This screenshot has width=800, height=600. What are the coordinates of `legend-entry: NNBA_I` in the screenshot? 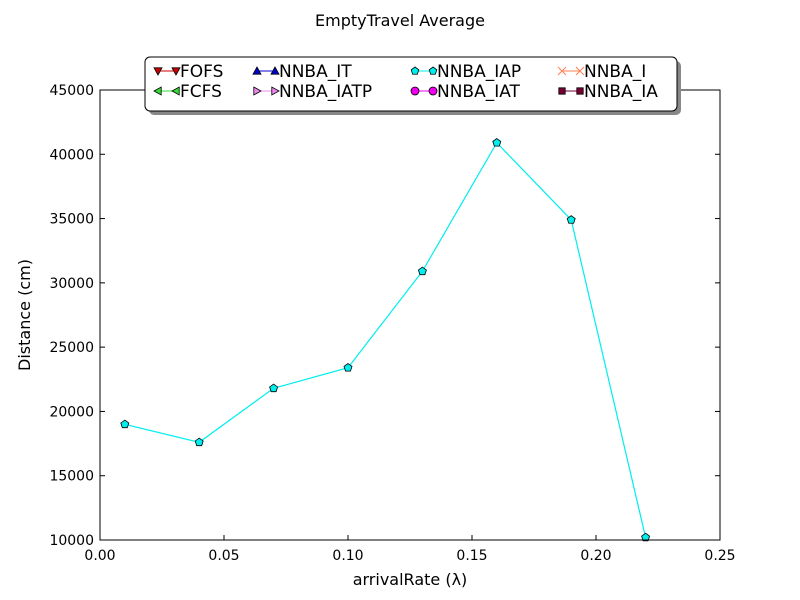 It's located at (601, 72).